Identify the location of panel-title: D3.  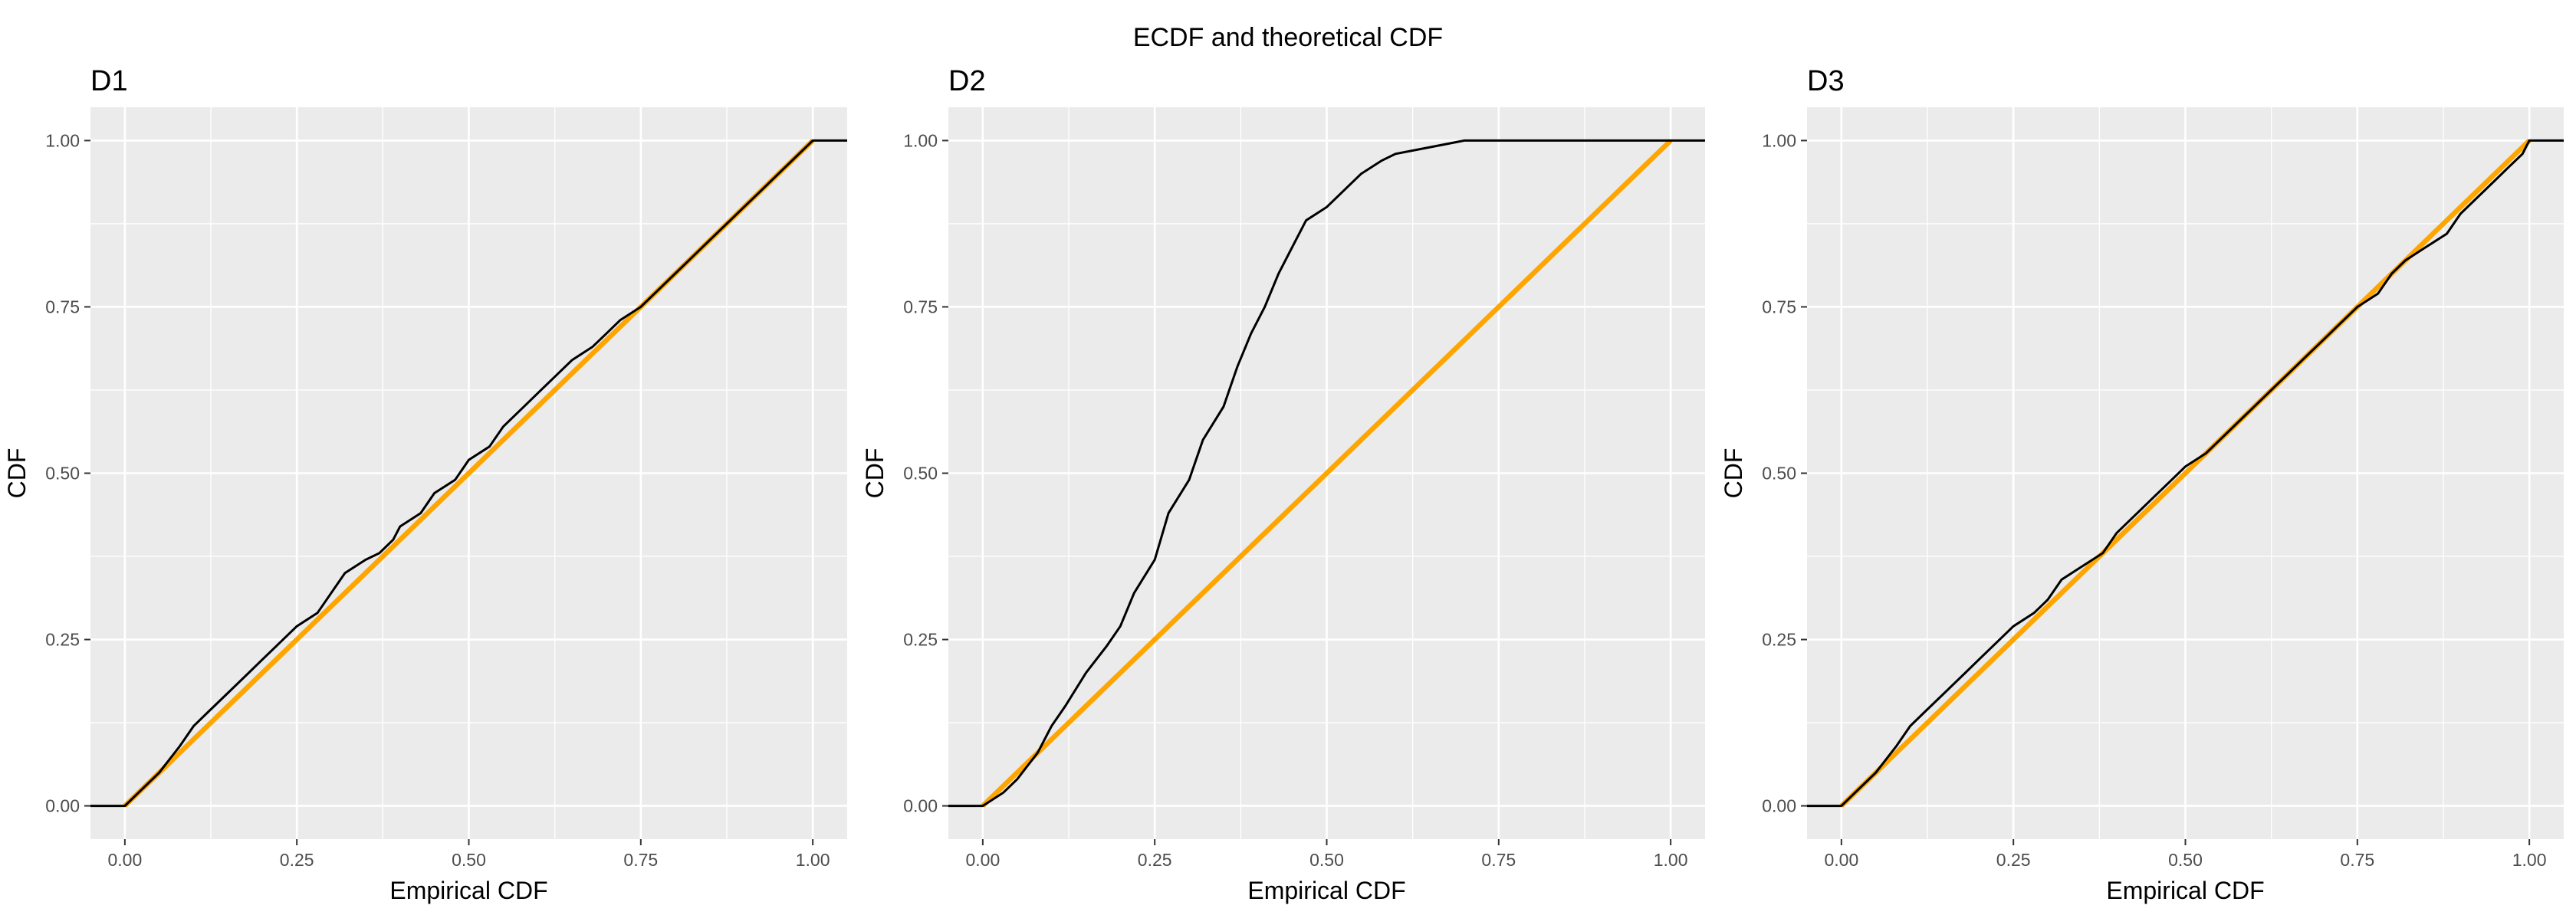
(1826, 81).